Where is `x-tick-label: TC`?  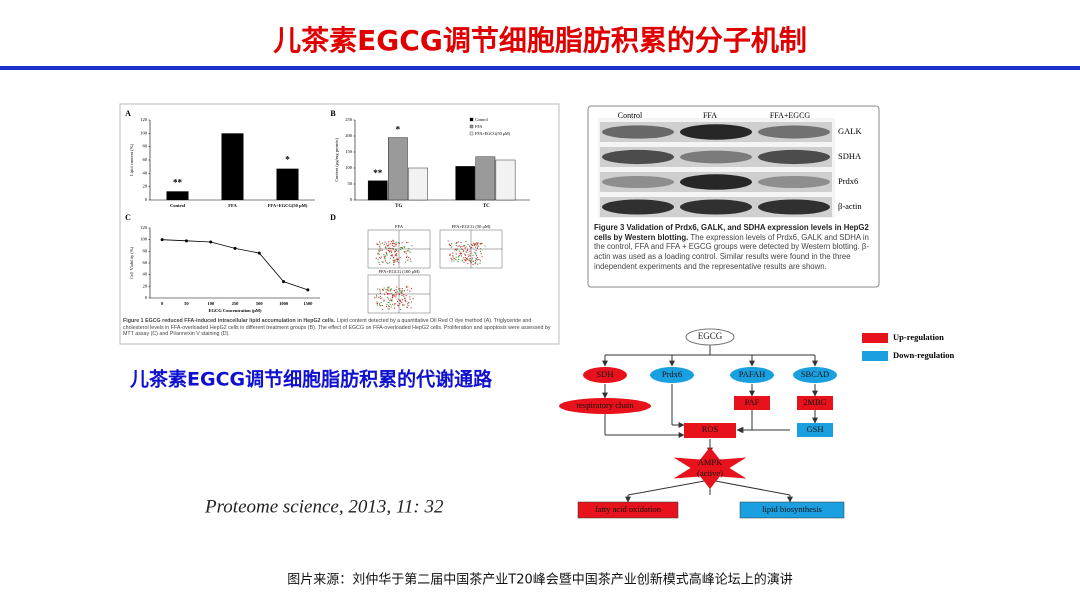 x-tick-label: TC is located at coordinates (486, 206).